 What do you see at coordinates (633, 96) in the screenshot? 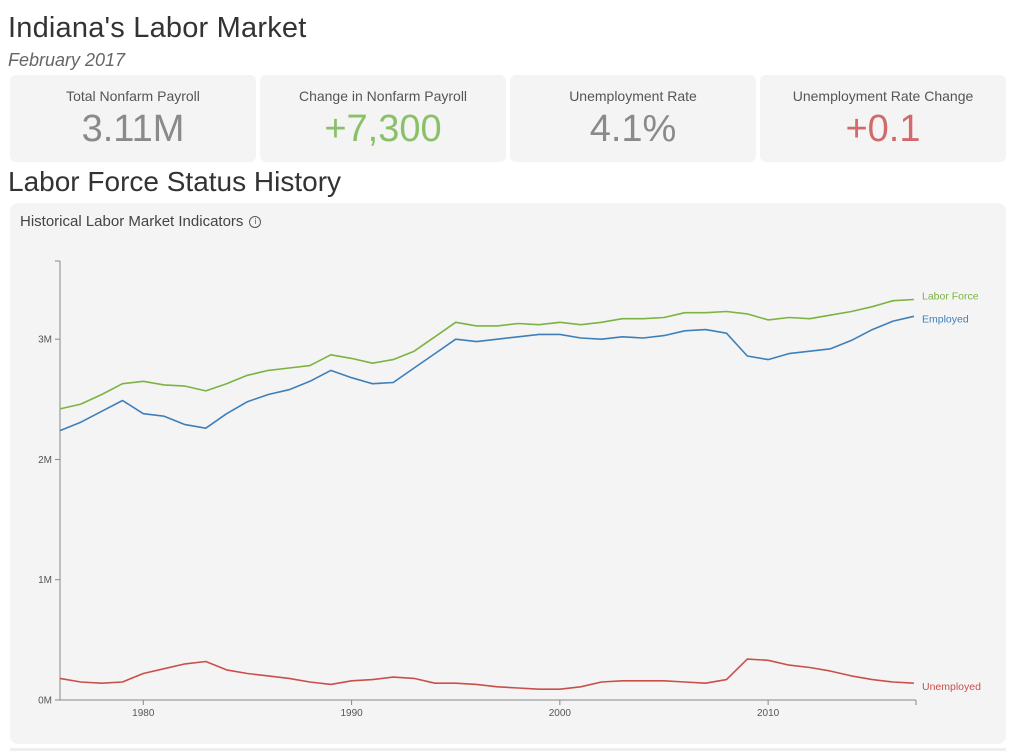
I see `kpi-label: Unemployment Rate` at bounding box center [633, 96].